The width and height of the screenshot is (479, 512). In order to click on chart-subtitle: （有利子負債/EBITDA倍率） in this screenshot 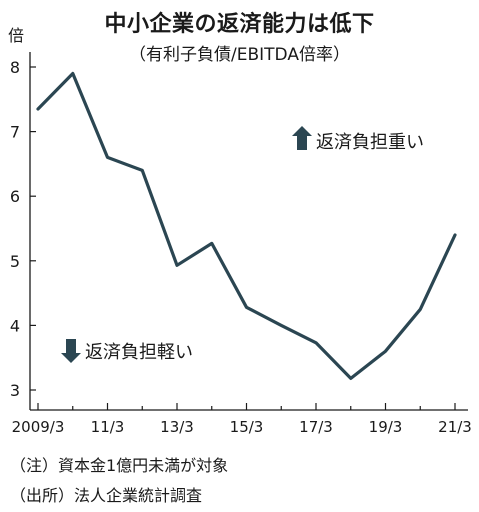, I will do `click(239, 55)`.